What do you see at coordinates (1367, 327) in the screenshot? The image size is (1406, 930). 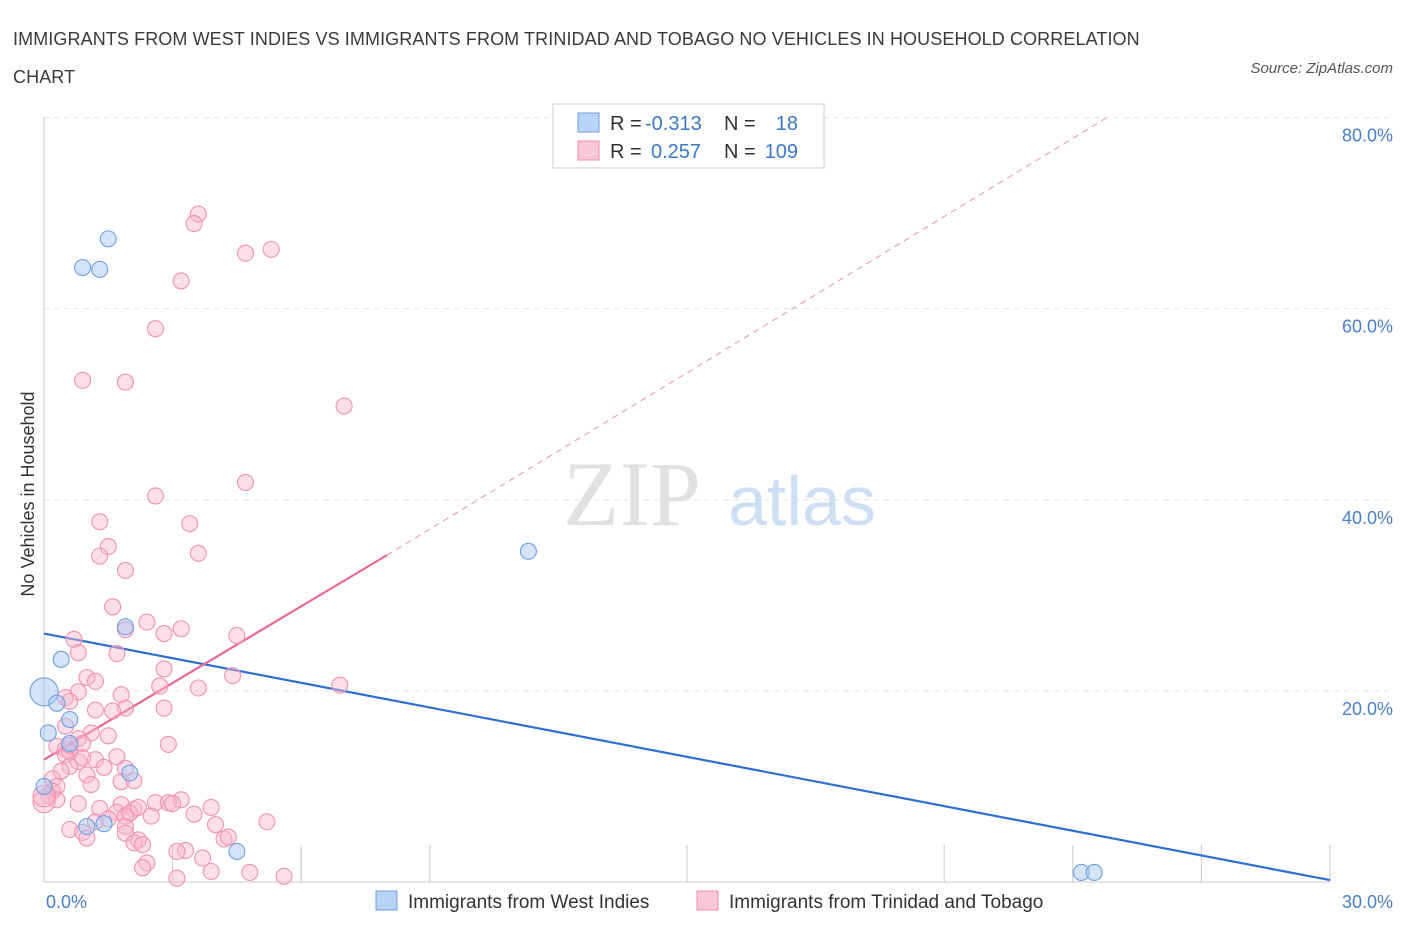 I see `y-tick-label-60: 60.0%` at bounding box center [1367, 327].